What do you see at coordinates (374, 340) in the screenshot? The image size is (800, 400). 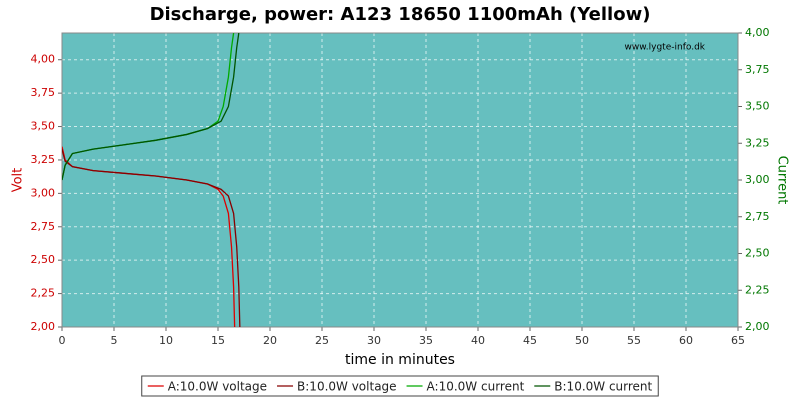 I see `x-tick-label: 30` at bounding box center [374, 340].